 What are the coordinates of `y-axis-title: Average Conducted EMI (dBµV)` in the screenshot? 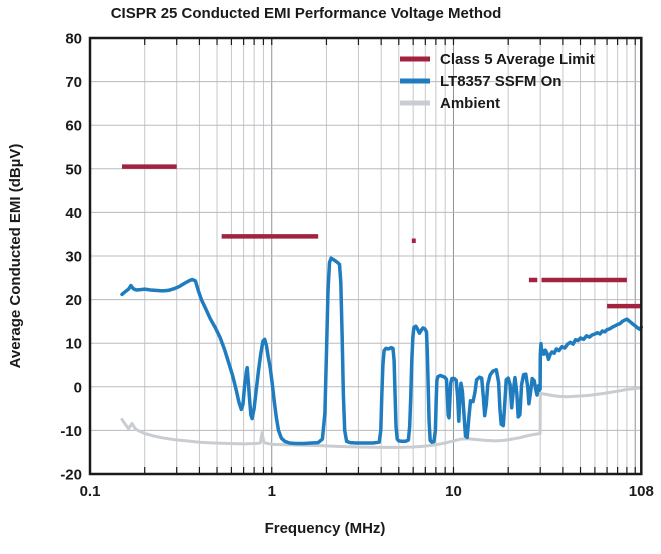 It's located at (15, 256).